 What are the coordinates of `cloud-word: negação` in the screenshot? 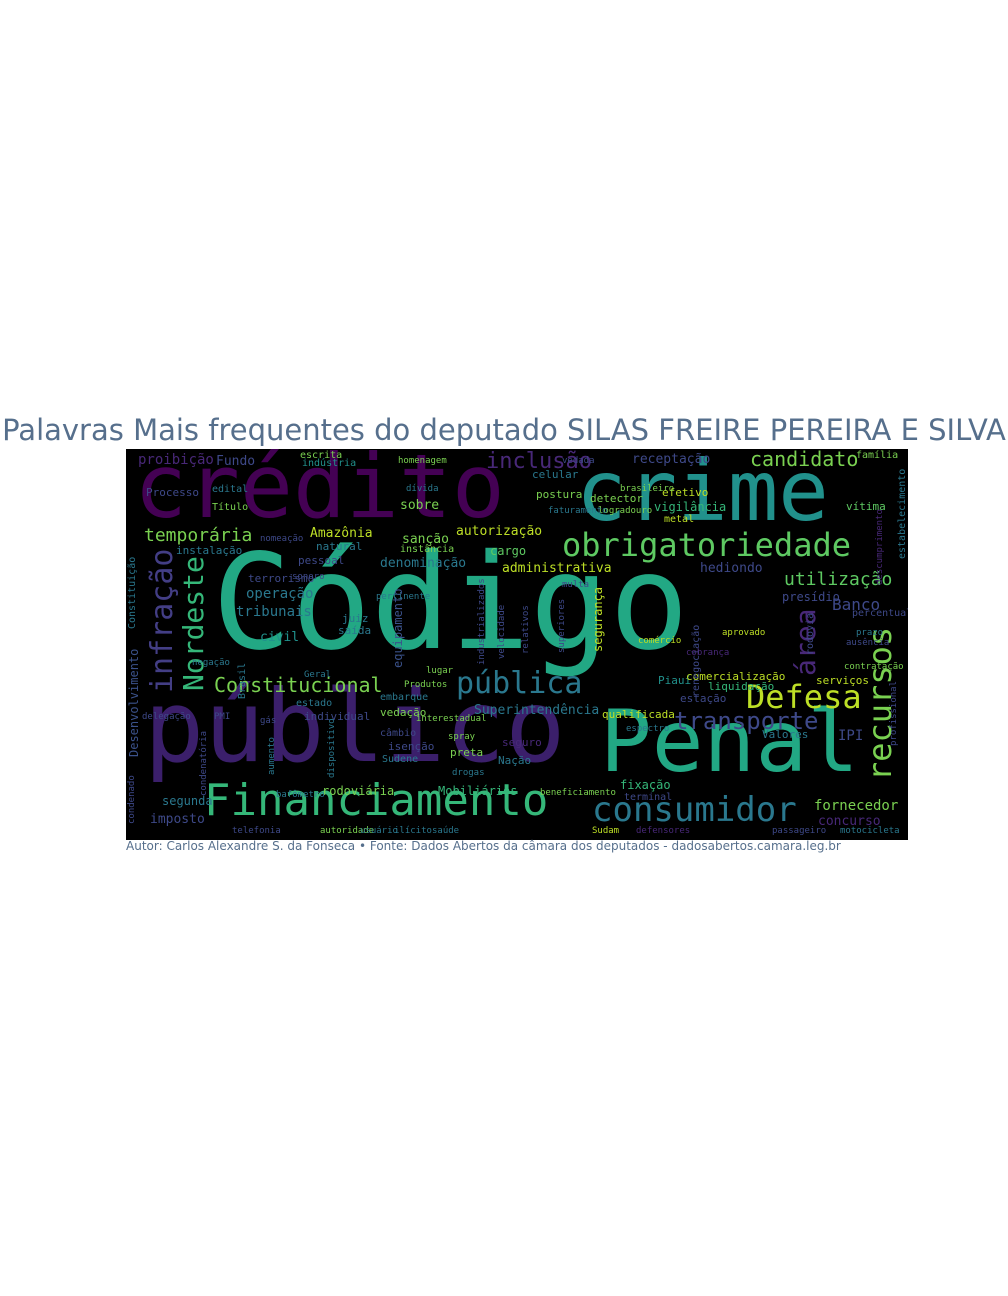 It's located at (211, 663).